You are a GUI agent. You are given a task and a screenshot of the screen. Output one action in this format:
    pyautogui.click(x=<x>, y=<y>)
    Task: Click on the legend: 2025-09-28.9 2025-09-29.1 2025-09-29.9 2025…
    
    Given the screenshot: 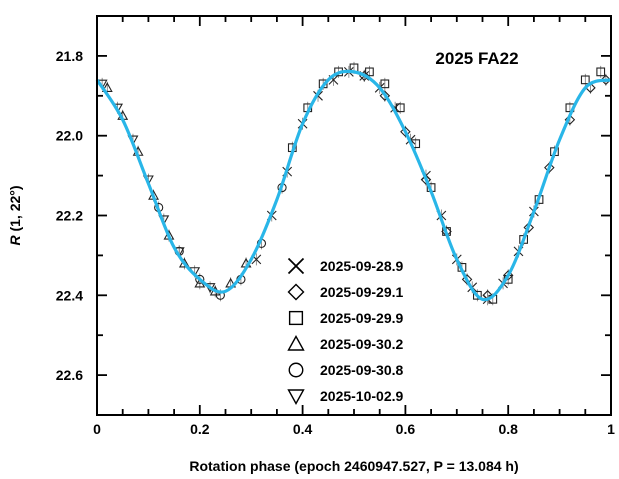 What is the action you would take?
    pyautogui.click(x=345, y=331)
    